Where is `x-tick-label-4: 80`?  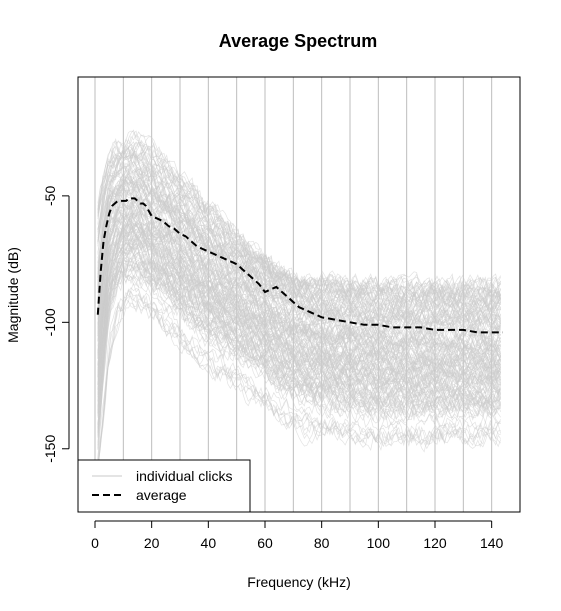 x-tick-label-4: 80 is located at coordinates (322, 543).